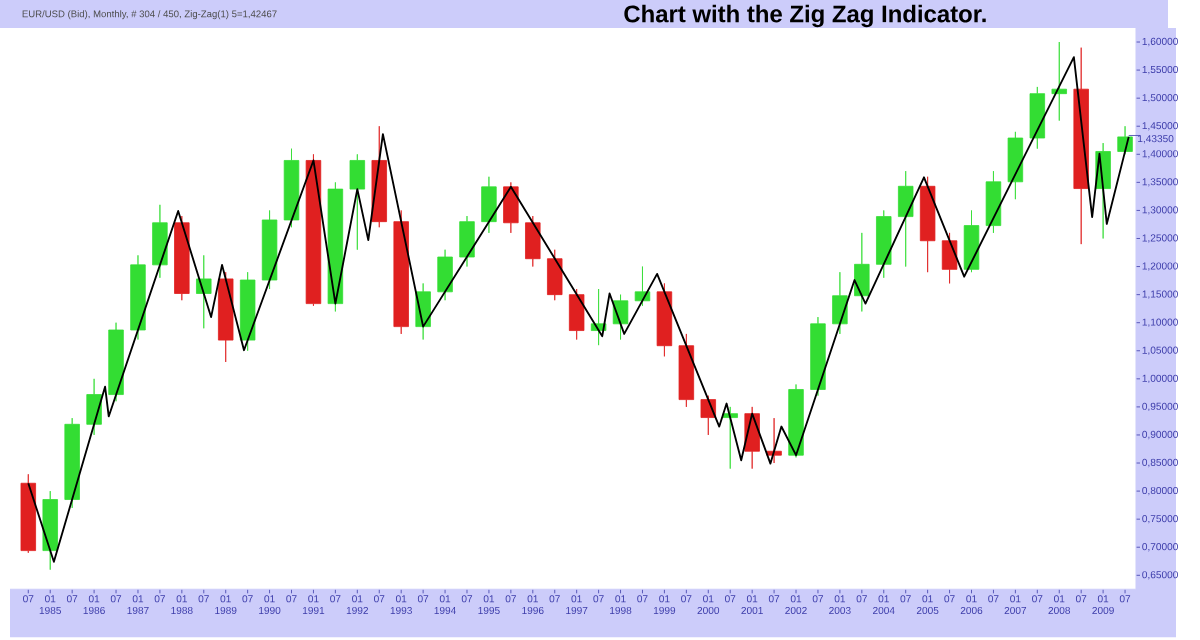  Describe the element at coordinates (805, 16) in the screenshot. I see `chart-title: Chart with the Zig Zag Indicator.` at that location.